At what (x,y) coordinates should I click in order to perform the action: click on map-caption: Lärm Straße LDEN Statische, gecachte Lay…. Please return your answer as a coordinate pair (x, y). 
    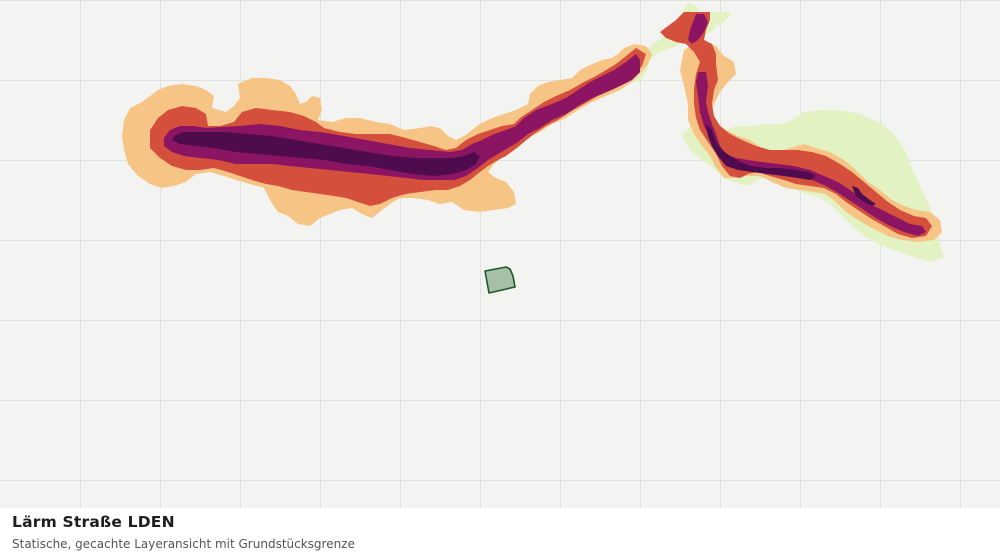
    Looking at the image, I should click on (500, 534).